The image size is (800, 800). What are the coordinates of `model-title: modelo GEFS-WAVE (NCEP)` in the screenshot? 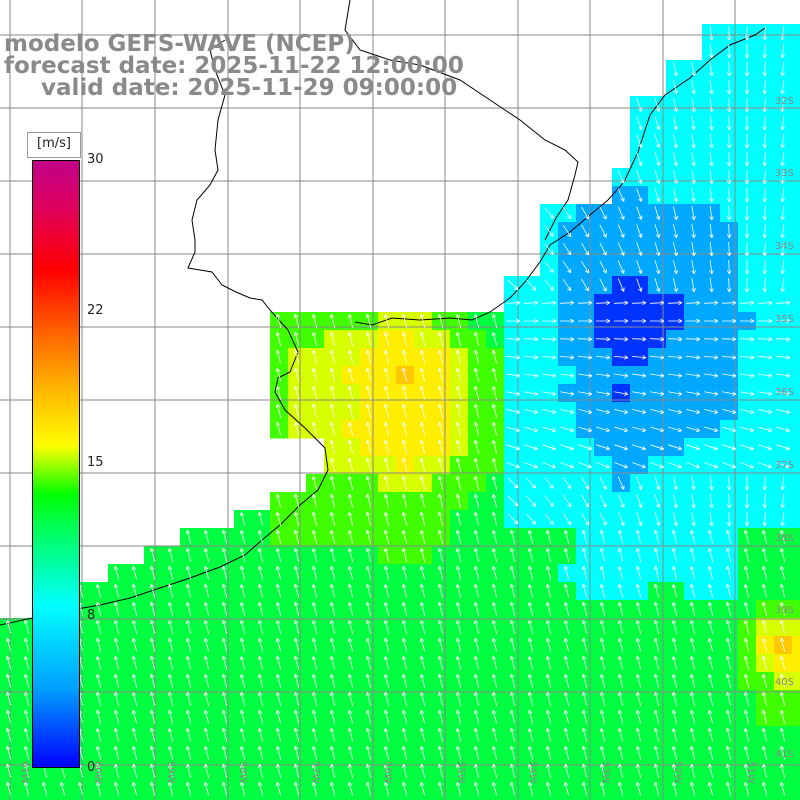 It's located at (179, 44).